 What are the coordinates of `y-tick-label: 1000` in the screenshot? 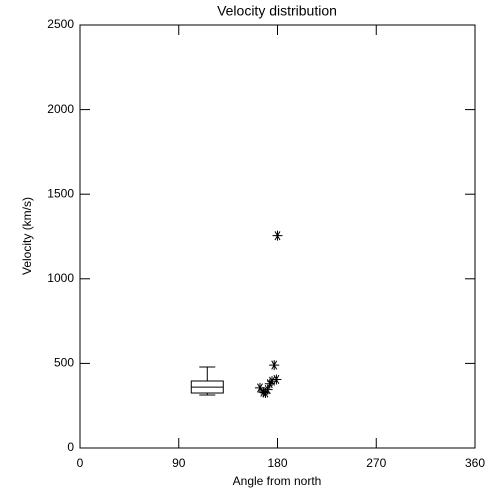 It's located at (60, 278).